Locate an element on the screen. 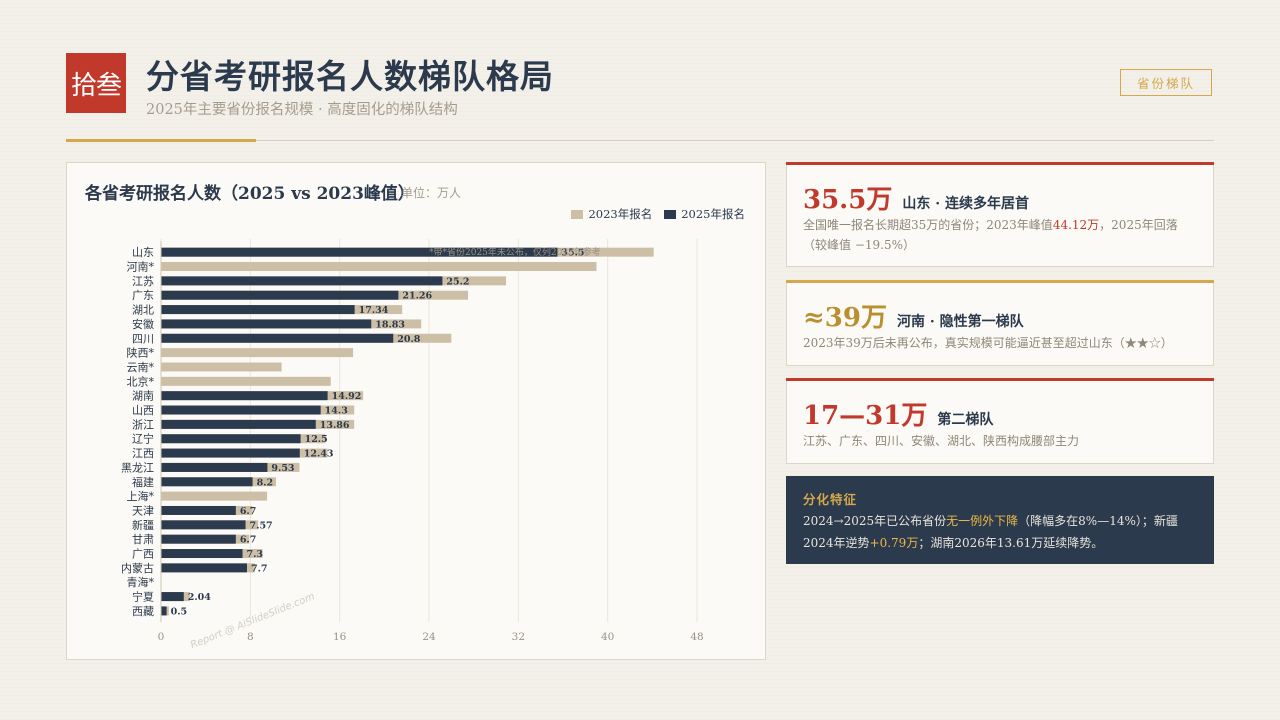  section-tag: 省份梯队 is located at coordinates (1166, 82).